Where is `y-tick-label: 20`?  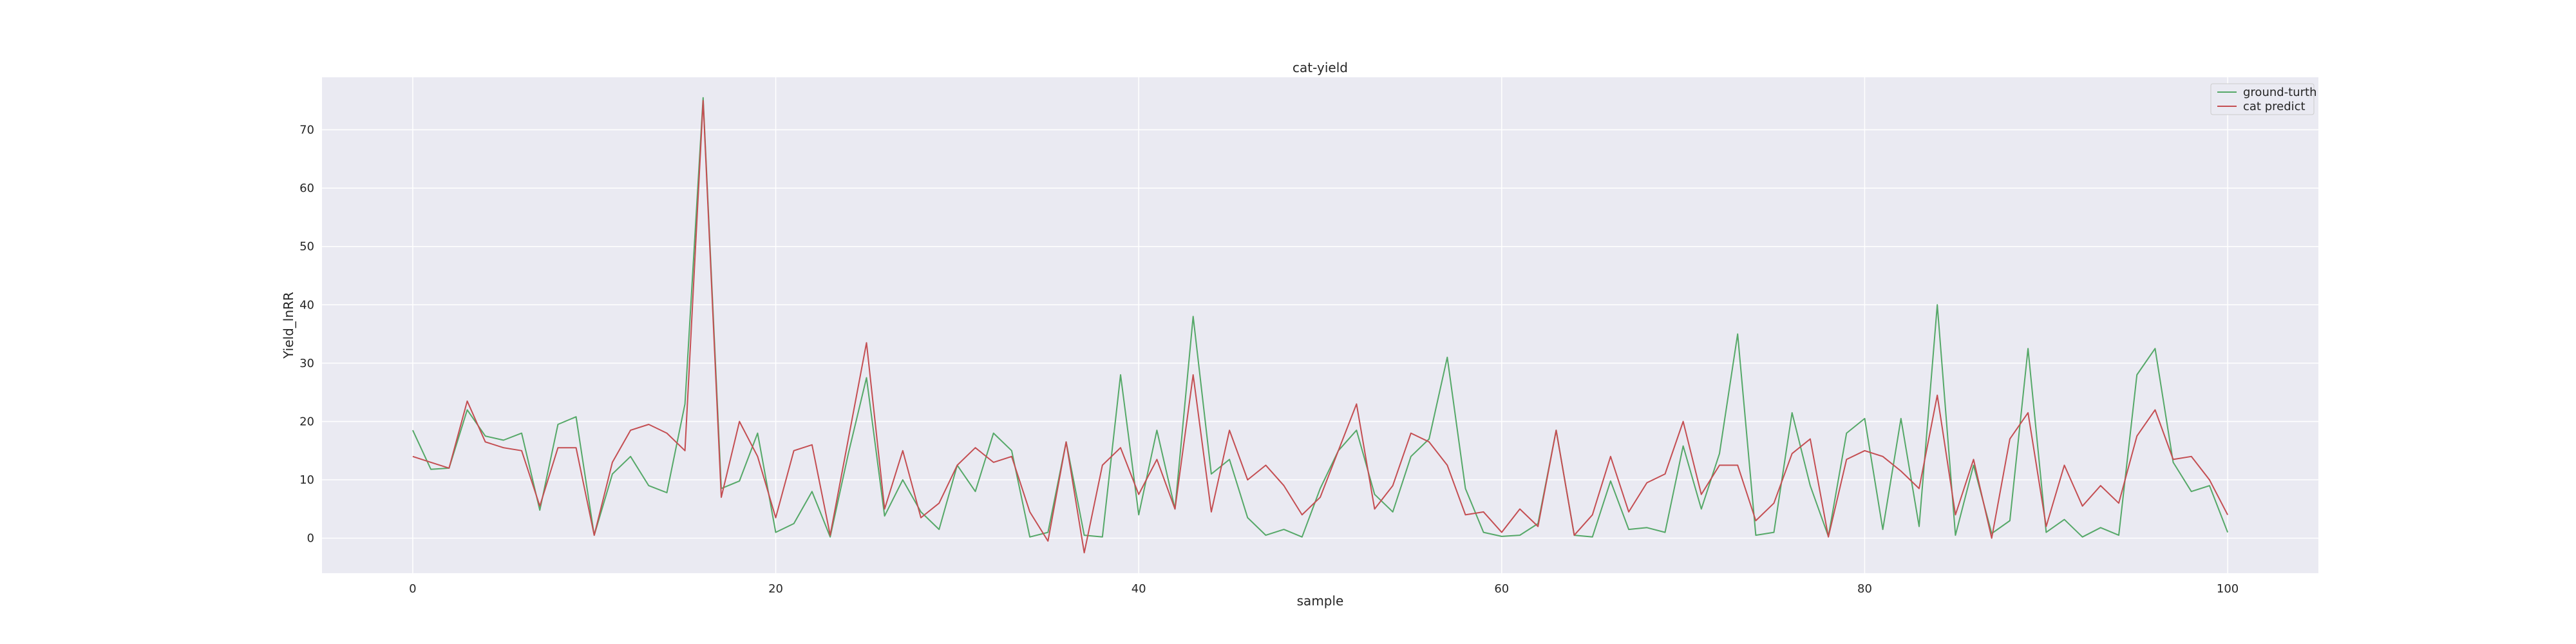 y-tick-label: 20 is located at coordinates (306, 421).